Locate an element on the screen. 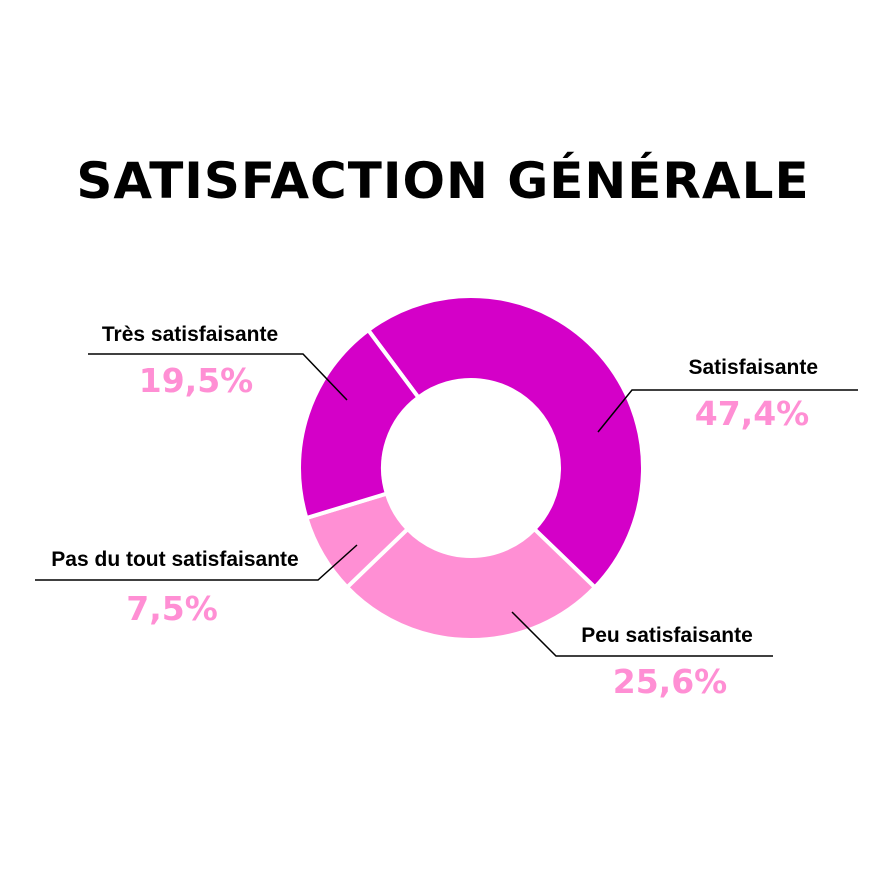 This screenshot has height=886, width=886. chart-title: SATISFACTION GÉNÉRALE is located at coordinates (442, 180).